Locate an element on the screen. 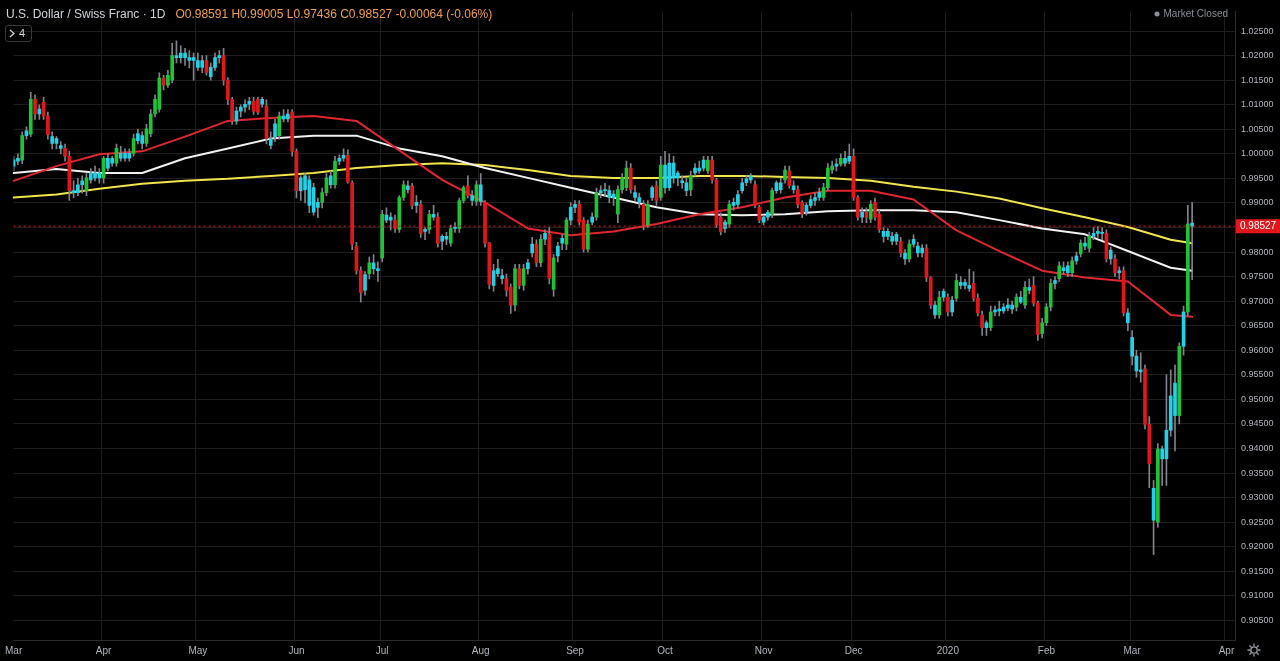 This screenshot has height=661, width=1280. y-tick-label: 0.96500 is located at coordinates (1257, 325).